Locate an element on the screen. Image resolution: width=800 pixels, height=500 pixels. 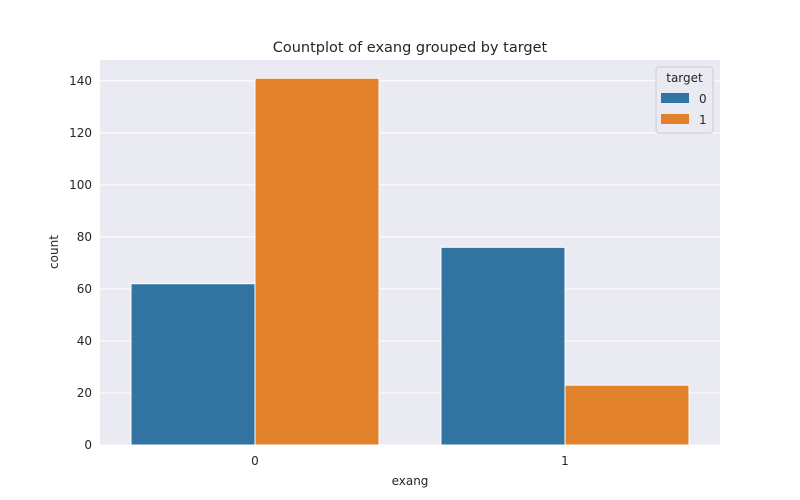
y-tick-label: 100 is located at coordinates (80, 185).